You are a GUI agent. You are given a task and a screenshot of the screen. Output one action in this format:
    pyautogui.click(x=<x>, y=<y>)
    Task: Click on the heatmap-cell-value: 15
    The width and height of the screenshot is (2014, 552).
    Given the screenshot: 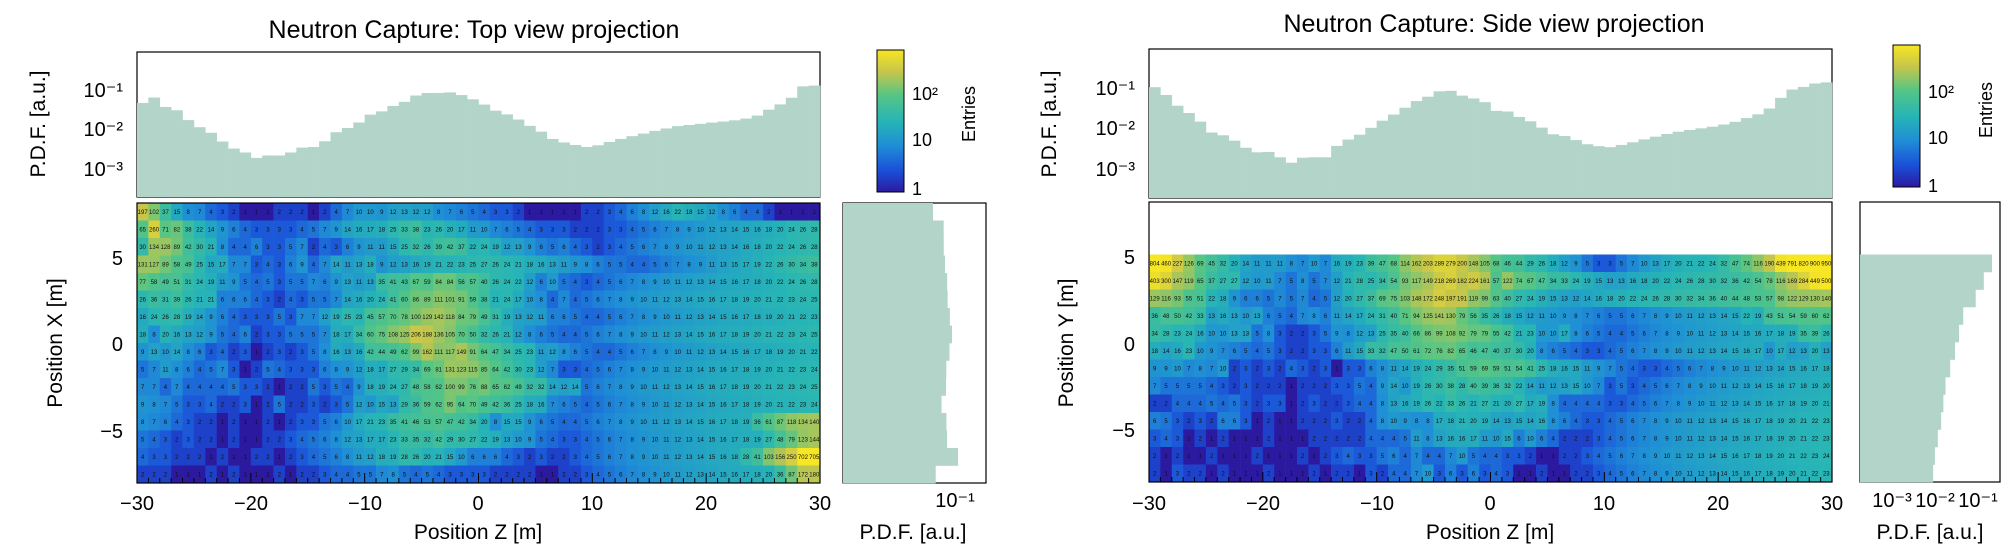 What is the action you would take?
    pyautogui.click(x=1769, y=387)
    